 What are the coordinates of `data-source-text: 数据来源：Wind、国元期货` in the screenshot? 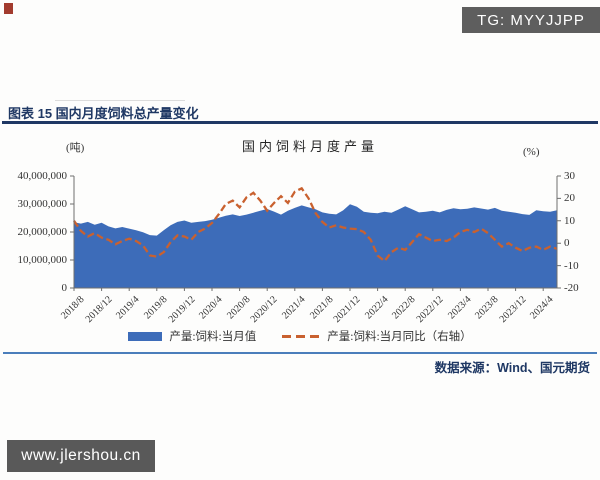 It's located at (512, 368).